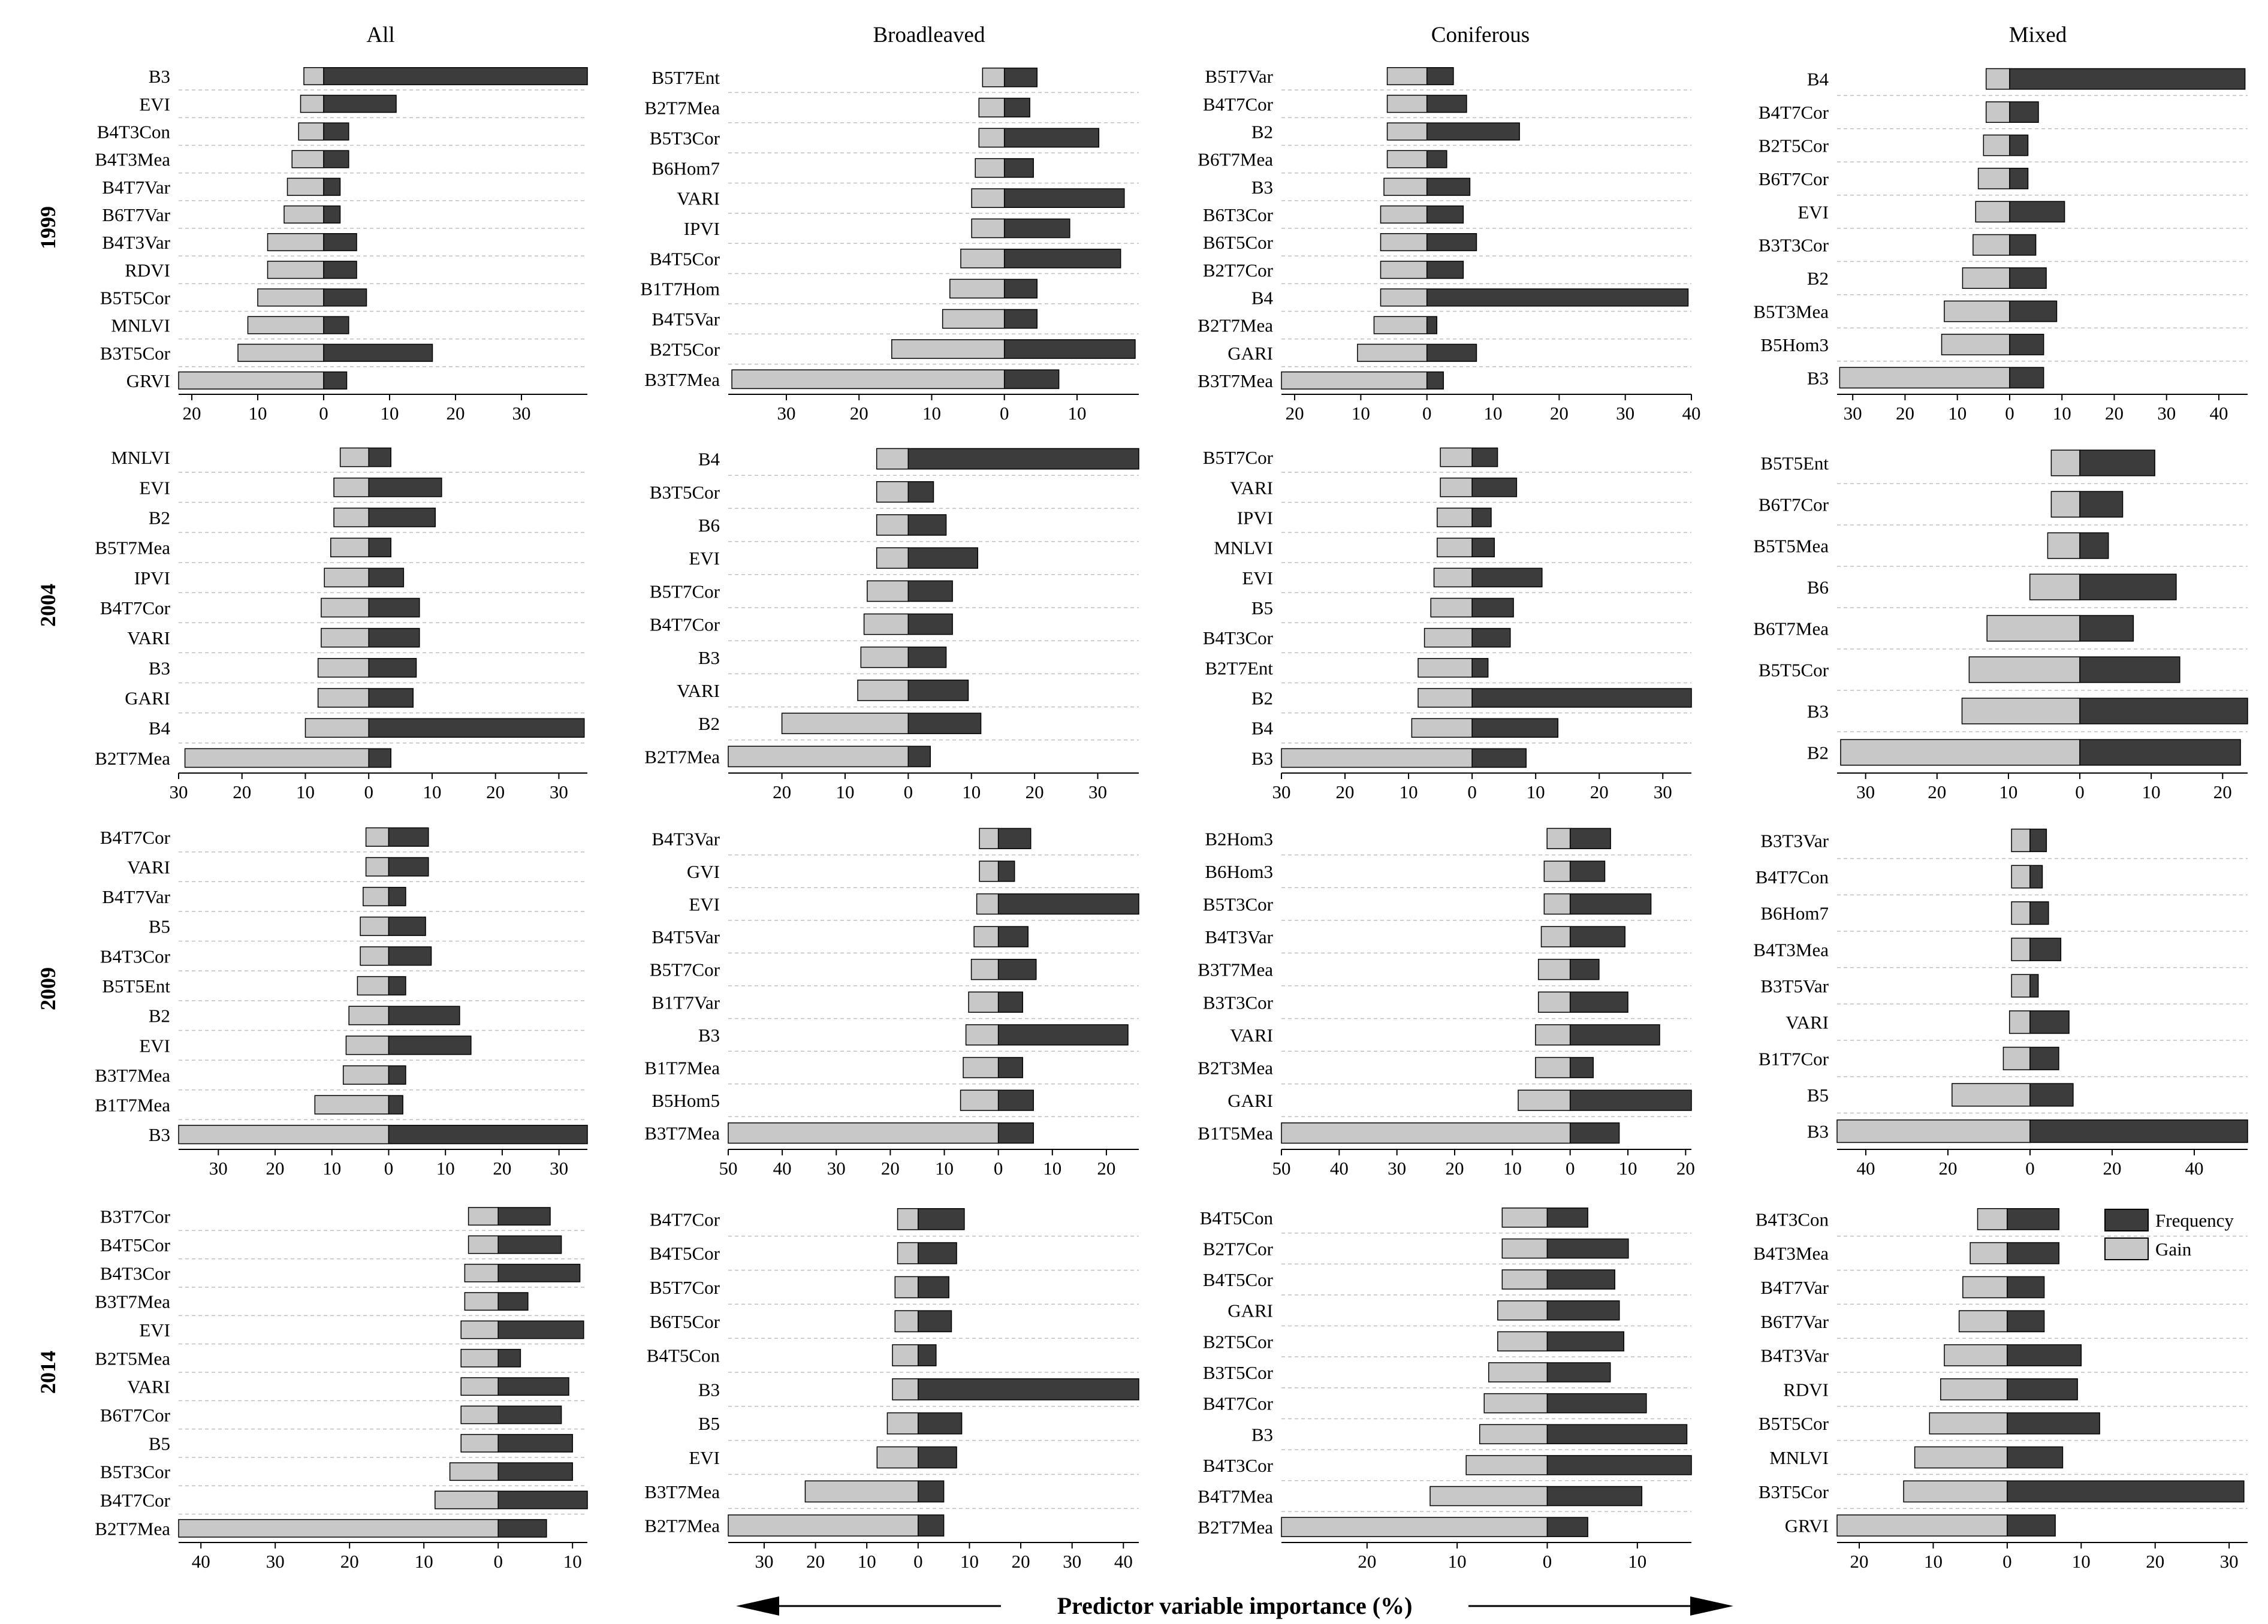 The width and height of the screenshot is (2268, 1624). Describe the element at coordinates (1795, 913) in the screenshot. I see `category-label: B6Hom7` at that location.